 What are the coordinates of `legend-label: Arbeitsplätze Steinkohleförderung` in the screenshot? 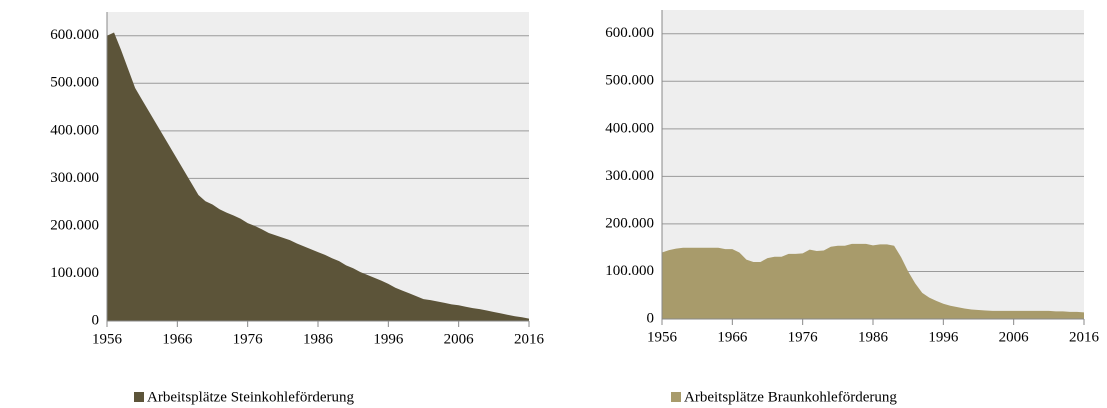 It's located at (251, 397).